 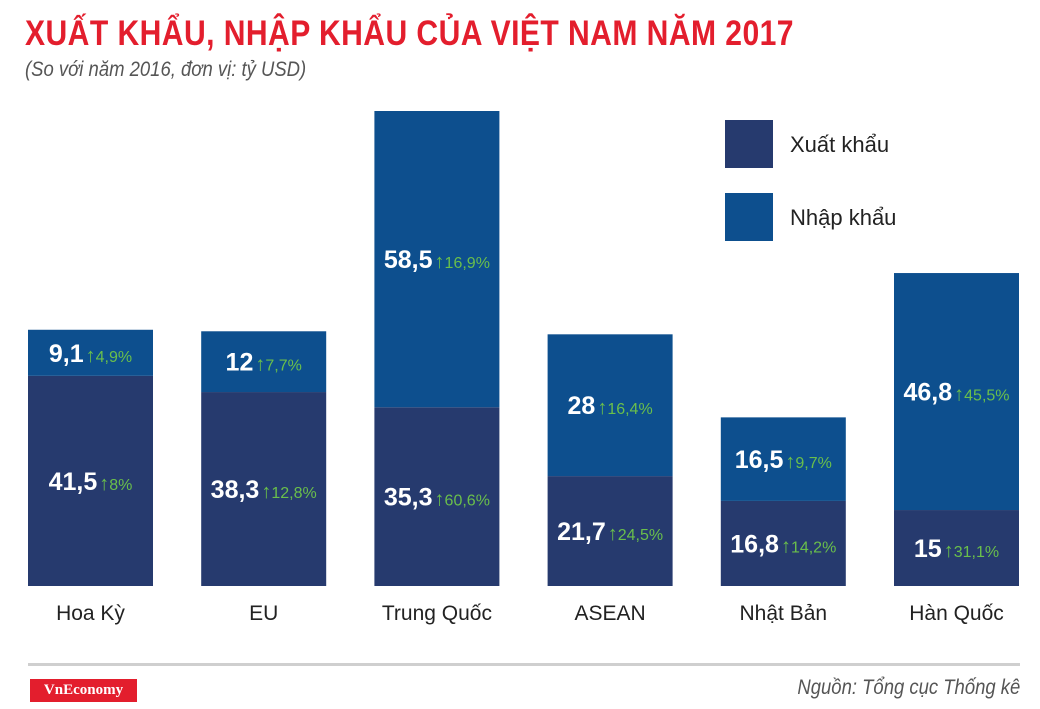 I want to click on data-label: 16,5 ↑9,7%, so click(x=783, y=460).